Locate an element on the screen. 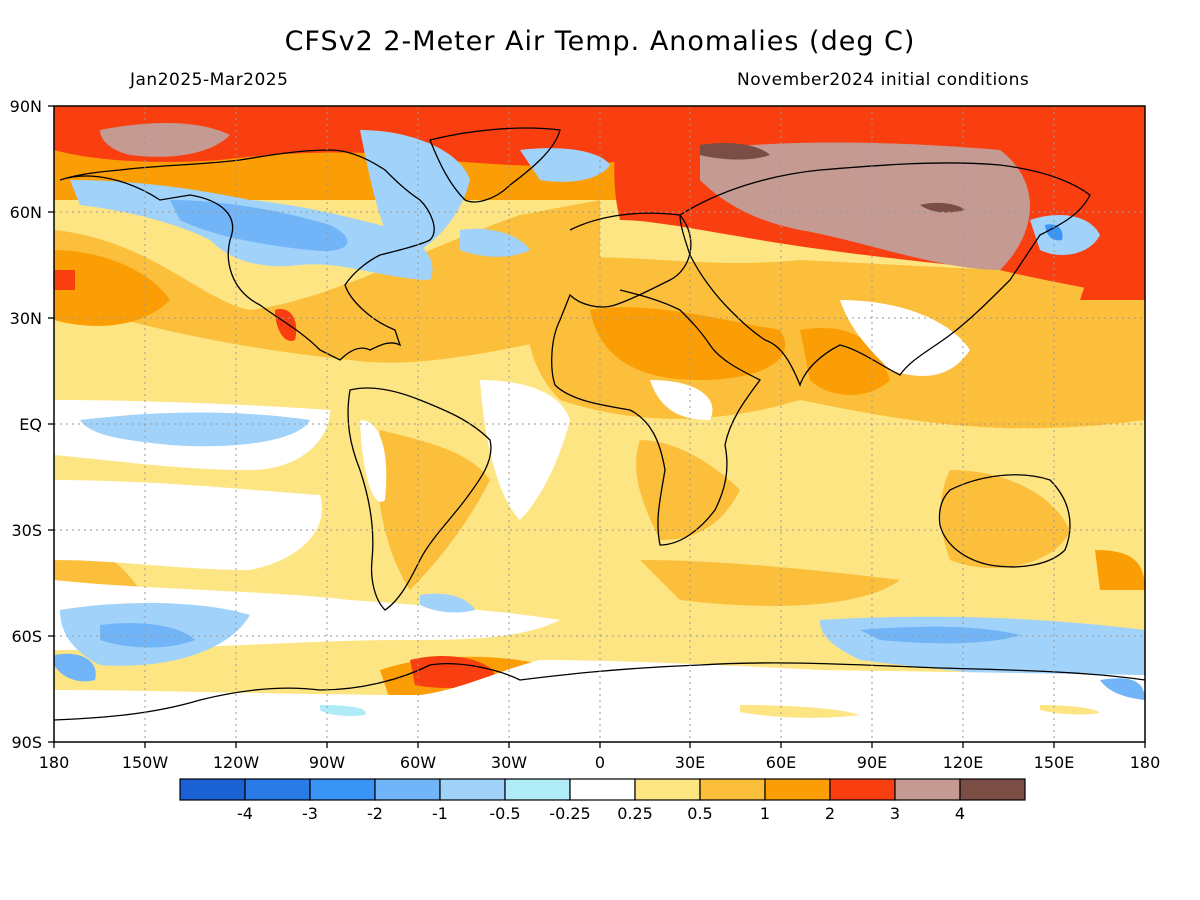  australia-outline is located at coordinates (1004, 521).